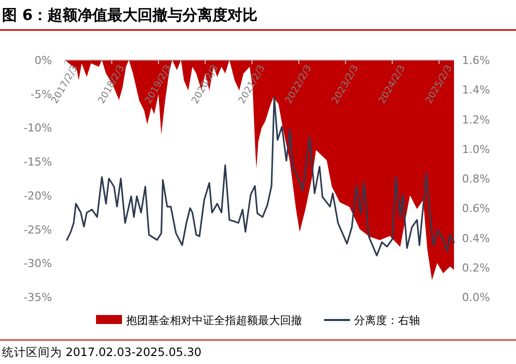 The image size is (516, 364). I want to click on y2-tick-label: 1.2%, so click(476, 119).